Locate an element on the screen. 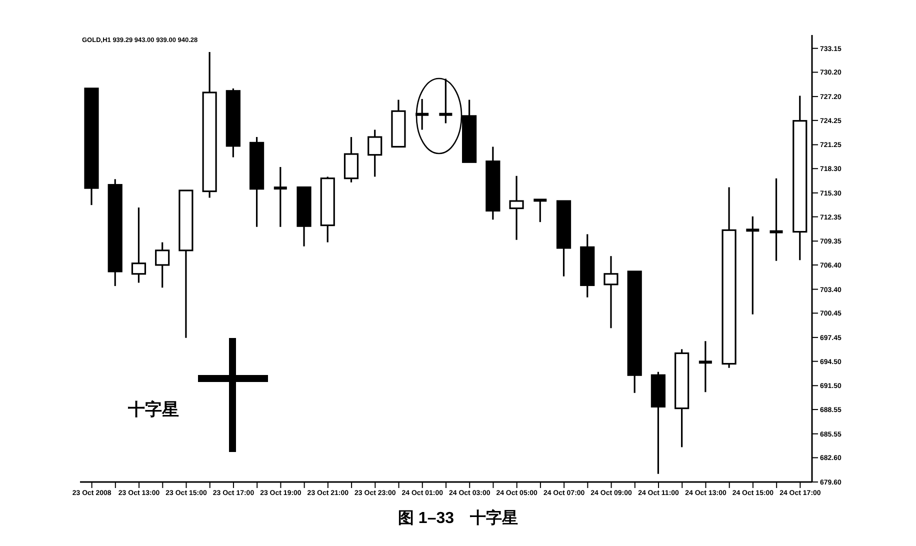 The width and height of the screenshot is (916, 546). annotation: 十字星 is located at coordinates (153, 410).